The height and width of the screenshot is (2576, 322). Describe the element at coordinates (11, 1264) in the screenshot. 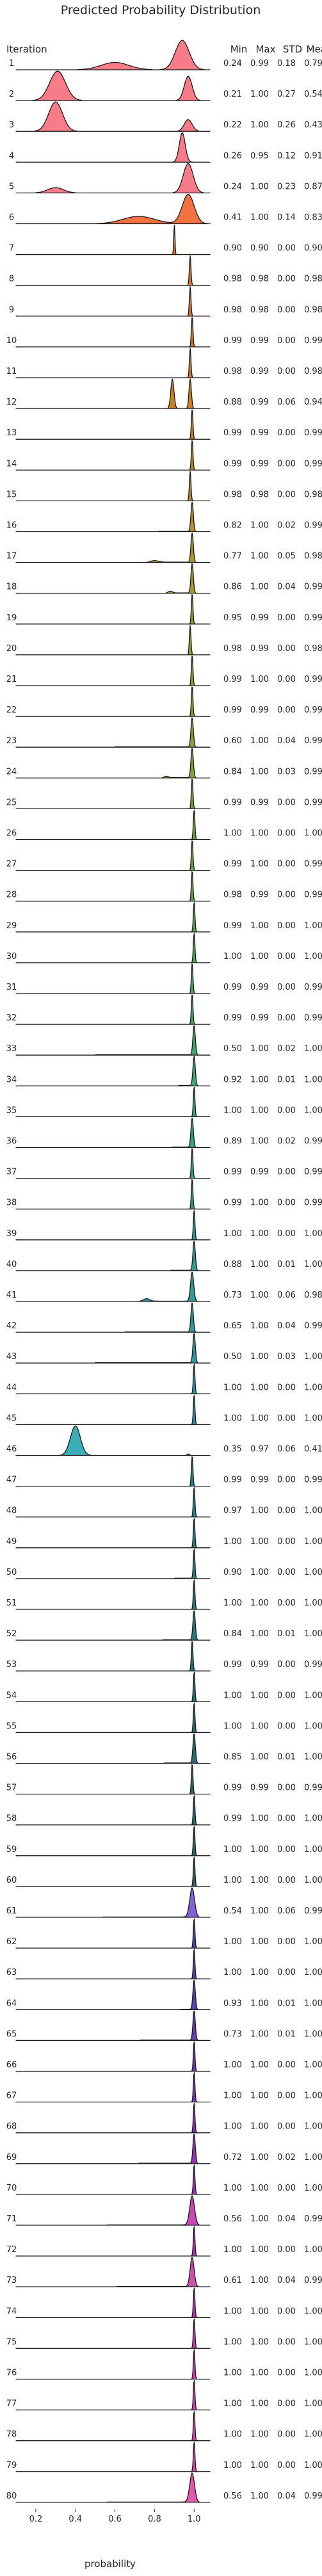

I see `iteration-label: 40` at that location.